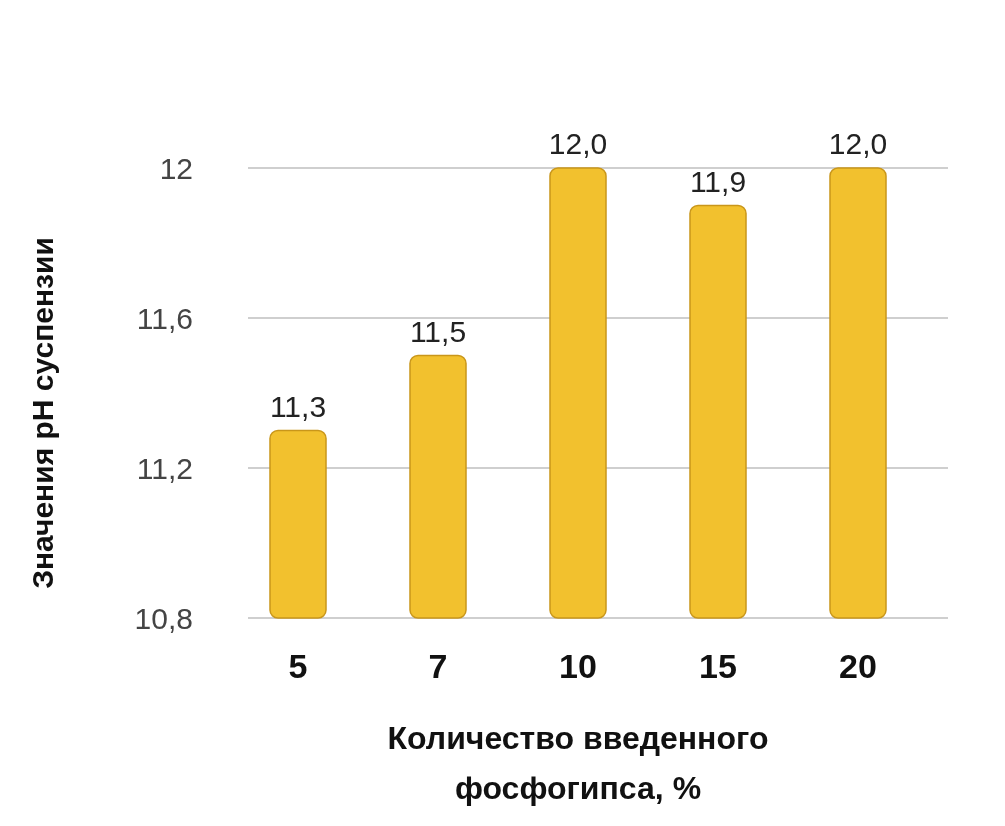  What do you see at coordinates (42, 413) in the screenshot?
I see `y-axis-title: Значения pH суспензии` at bounding box center [42, 413].